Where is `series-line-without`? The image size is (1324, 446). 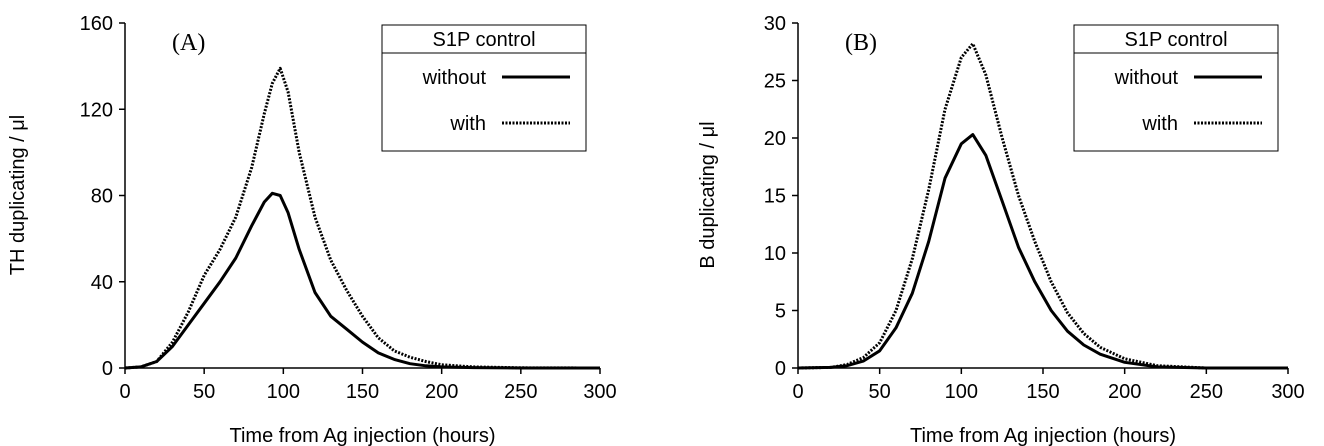 series-line-without is located at coordinates (362, 280).